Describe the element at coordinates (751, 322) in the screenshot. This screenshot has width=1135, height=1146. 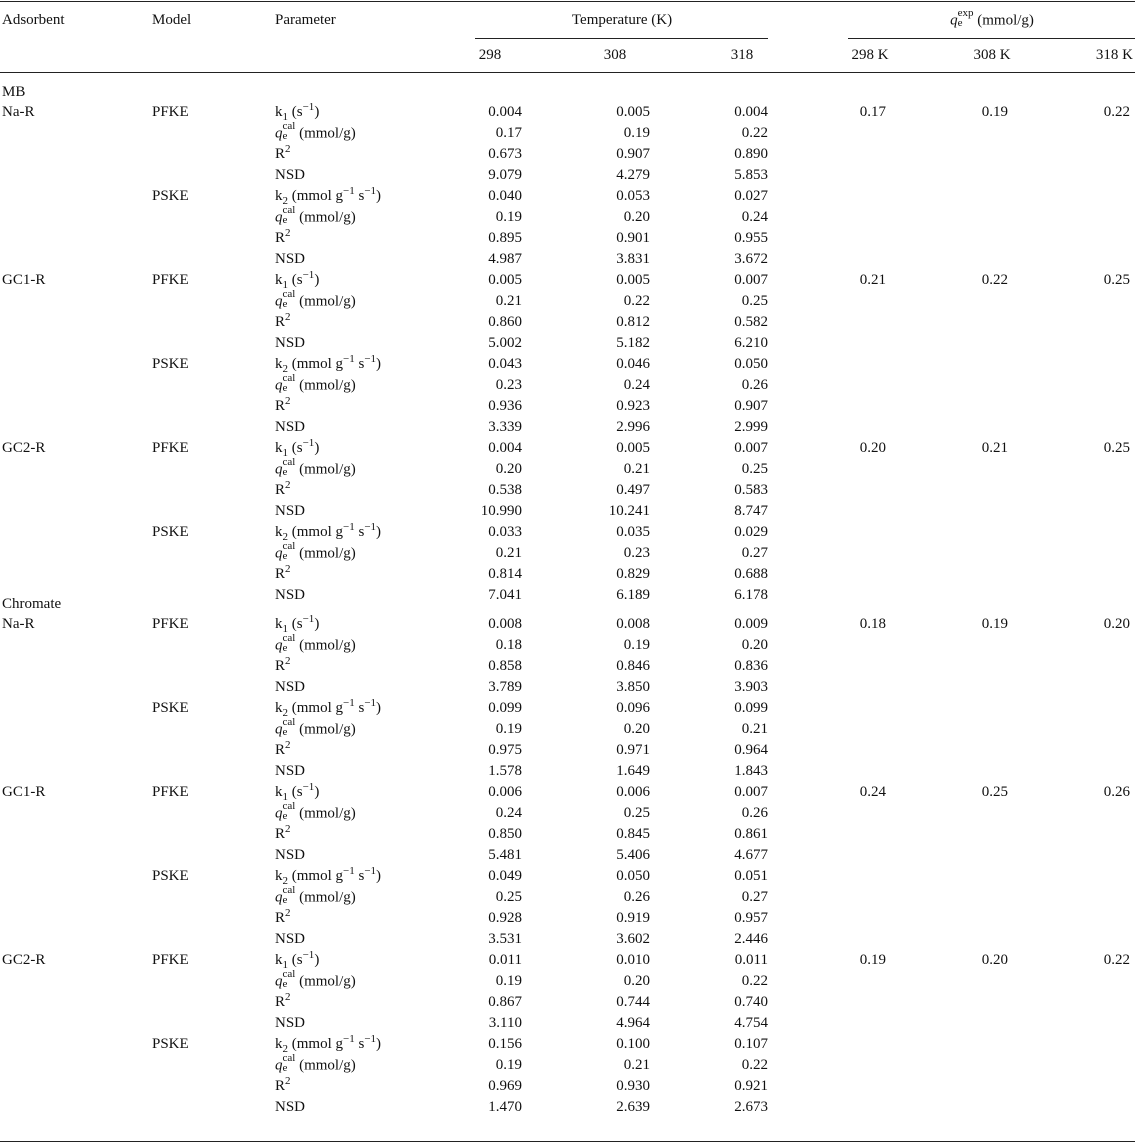
I see `cell-value: 0.582` at that location.